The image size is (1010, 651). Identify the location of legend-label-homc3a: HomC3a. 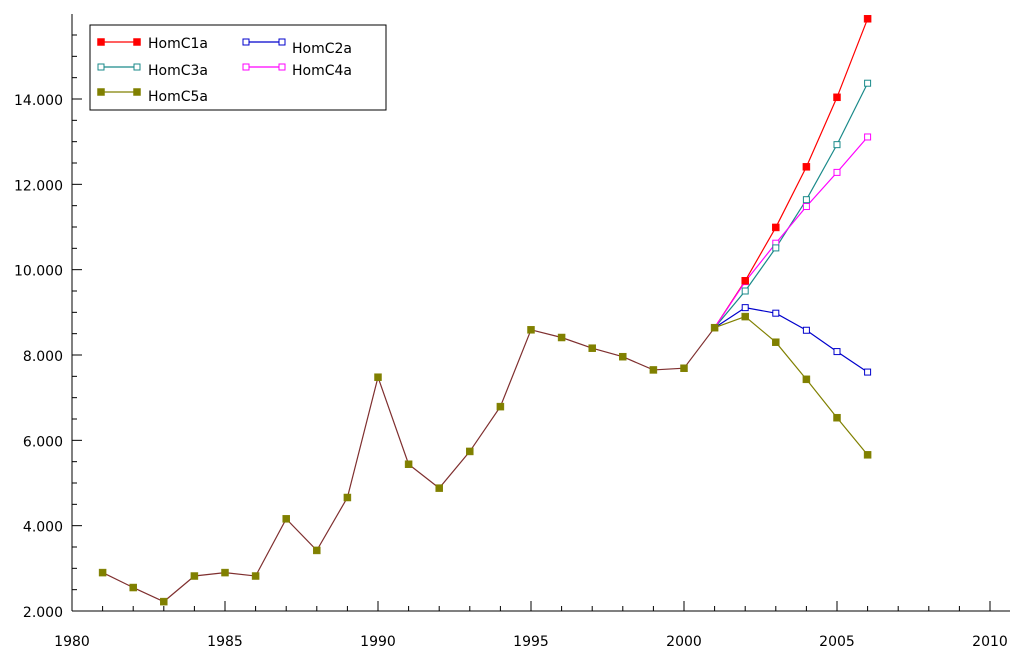
(178, 71).